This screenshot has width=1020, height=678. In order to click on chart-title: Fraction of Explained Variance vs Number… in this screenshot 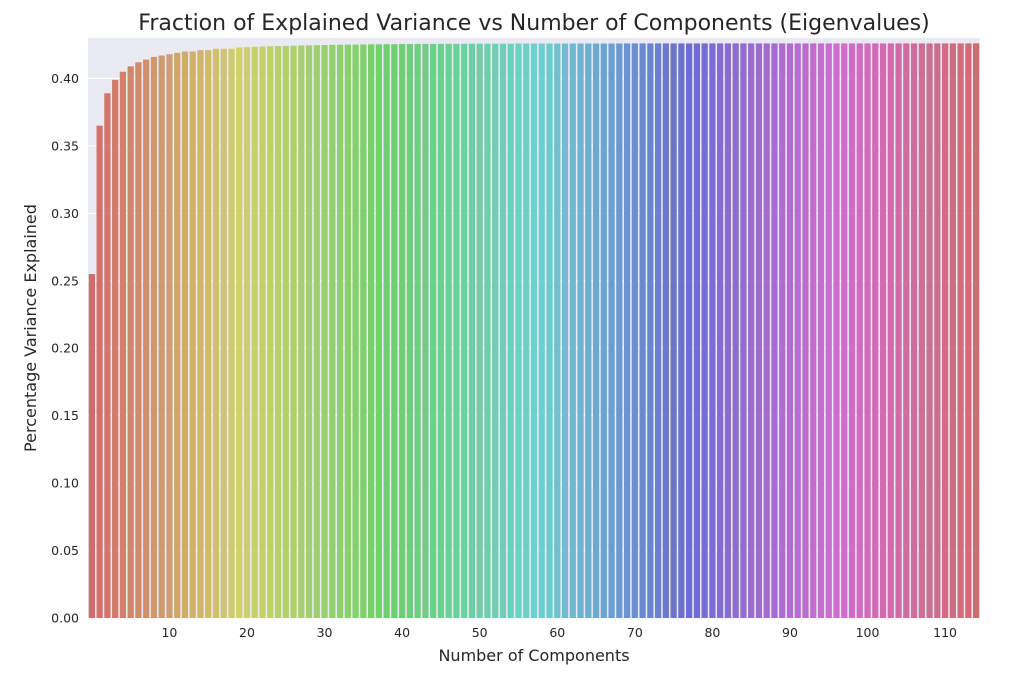, I will do `click(533, 23)`.